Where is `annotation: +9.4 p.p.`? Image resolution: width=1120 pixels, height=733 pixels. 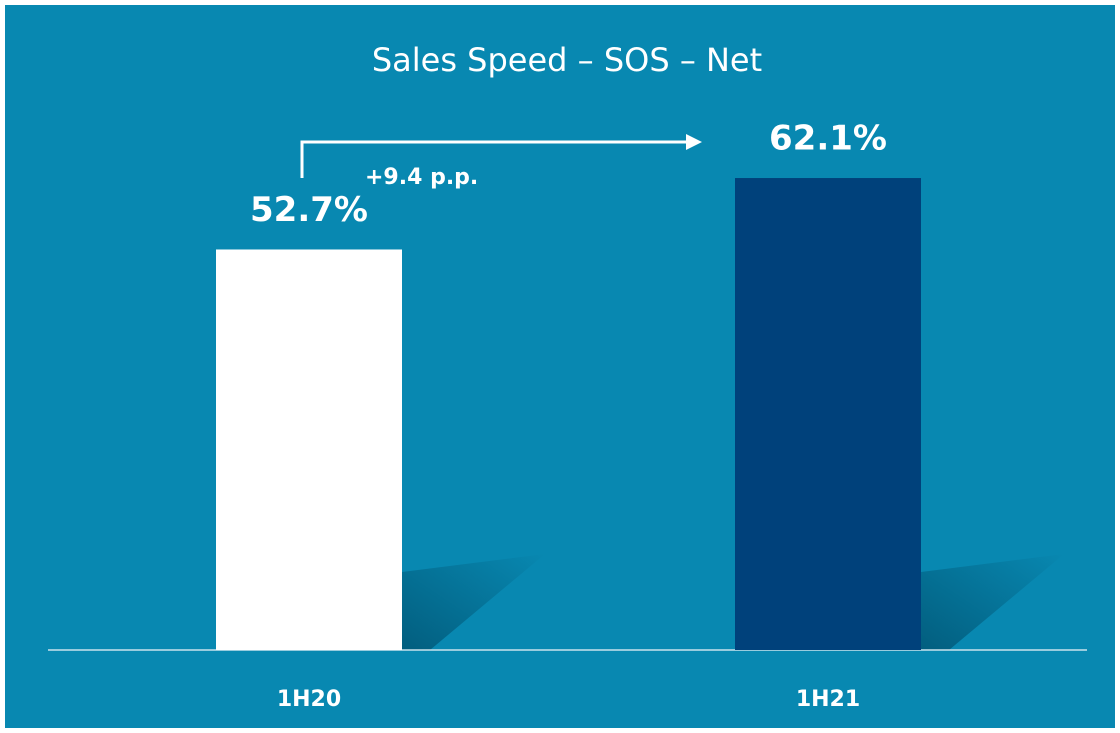
annotation: +9.4 p.p. is located at coordinates (421, 177).